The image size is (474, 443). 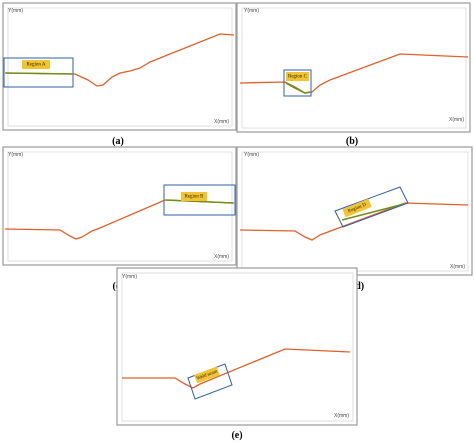 What do you see at coordinates (236, 435) in the screenshot?
I see `caption: (e)` at bounding box center [236, 435].